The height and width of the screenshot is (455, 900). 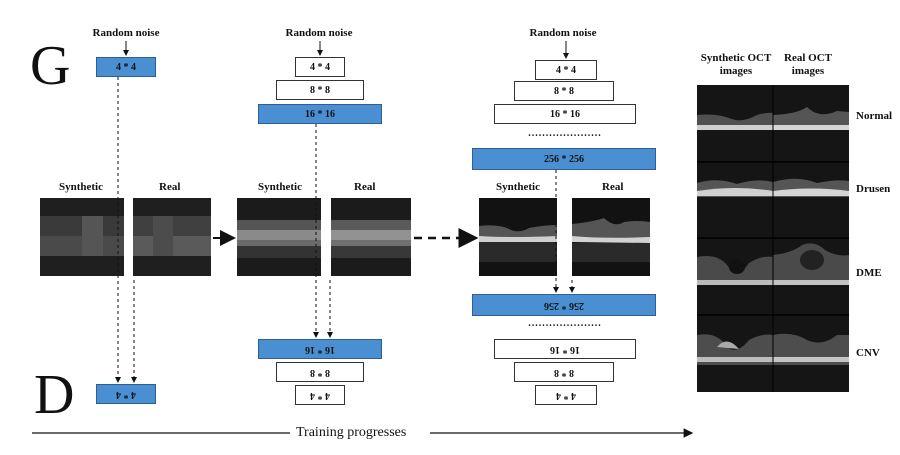 What do you see at coordinates (518, 237) in the screenshot?
I see `synthetic-256x256-image` at bounding box center [518, 237].